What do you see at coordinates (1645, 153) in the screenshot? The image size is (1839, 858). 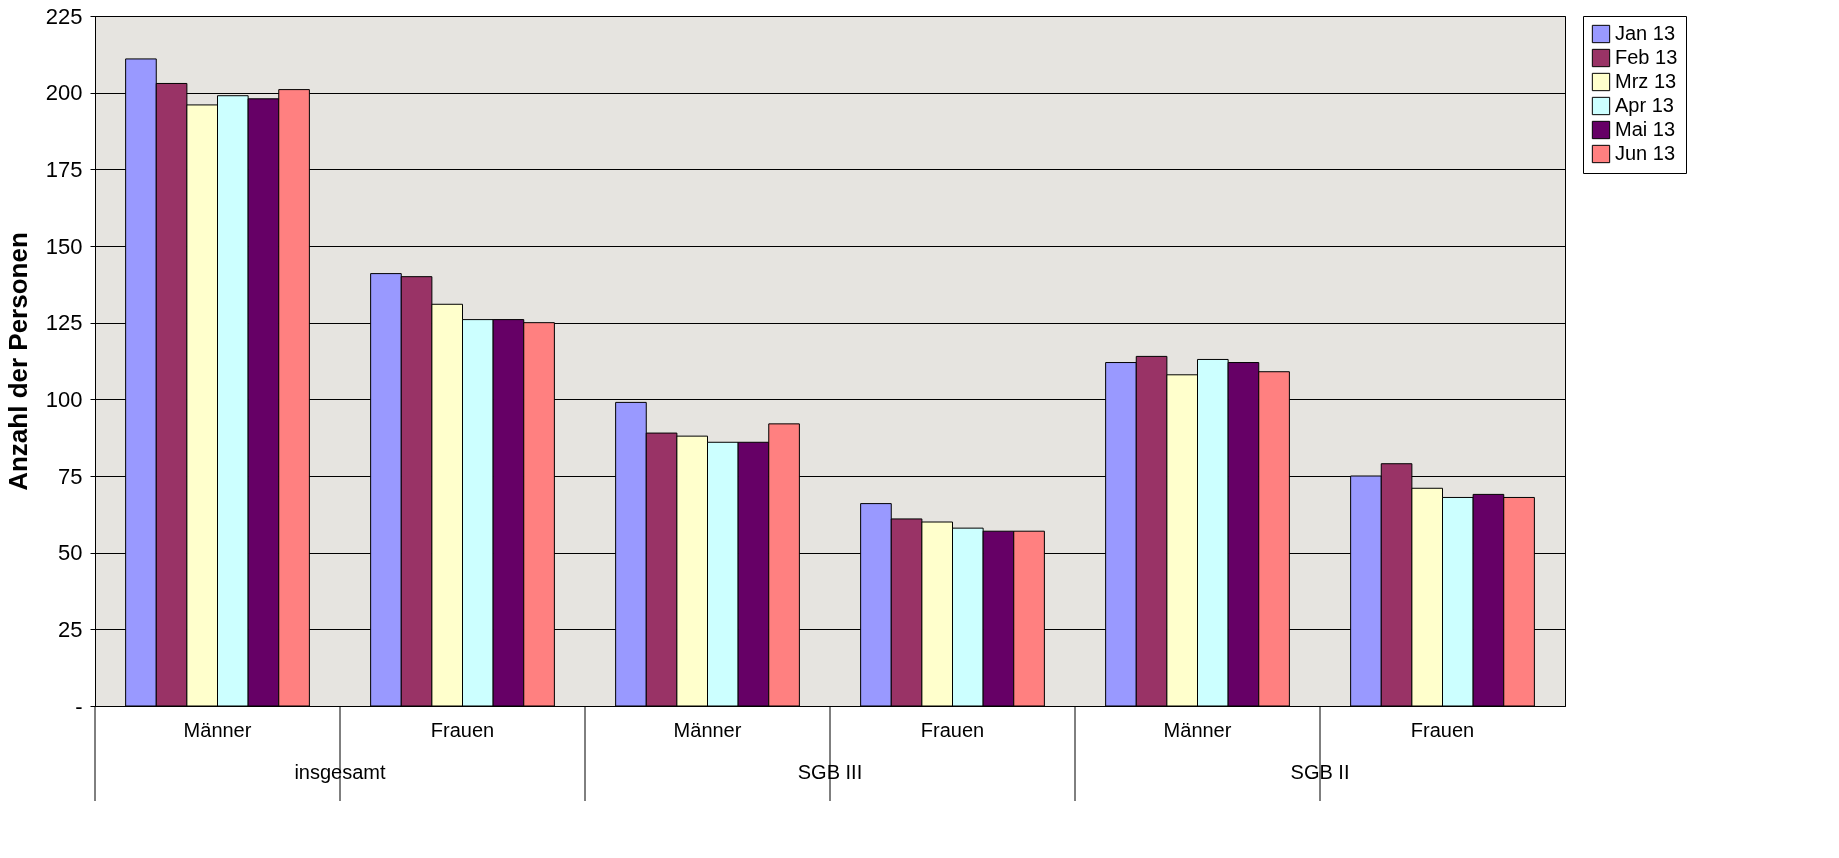 I see `legend-label: Jun 13` at bounding box center [1645, 153].